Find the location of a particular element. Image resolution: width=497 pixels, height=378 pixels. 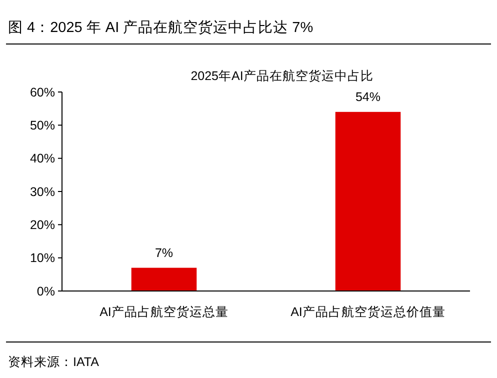

y-tick-label: 0% is located at coordinates (45, 291).